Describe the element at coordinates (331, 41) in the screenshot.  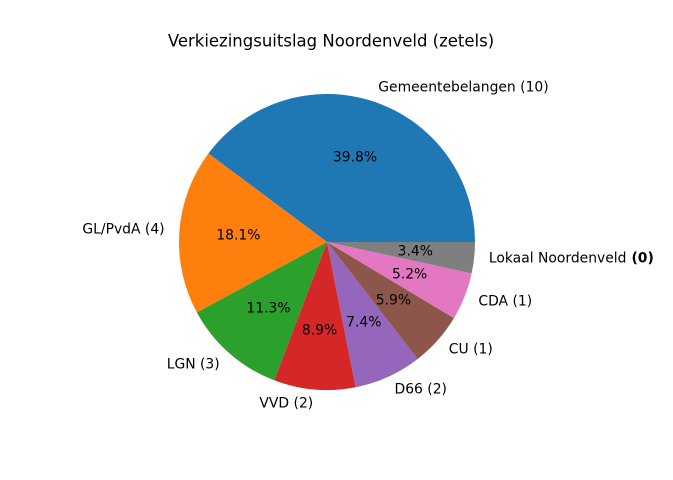
I see `chart-title: Verkiezingsuitslag Noordenveld (zetels)` at that location.